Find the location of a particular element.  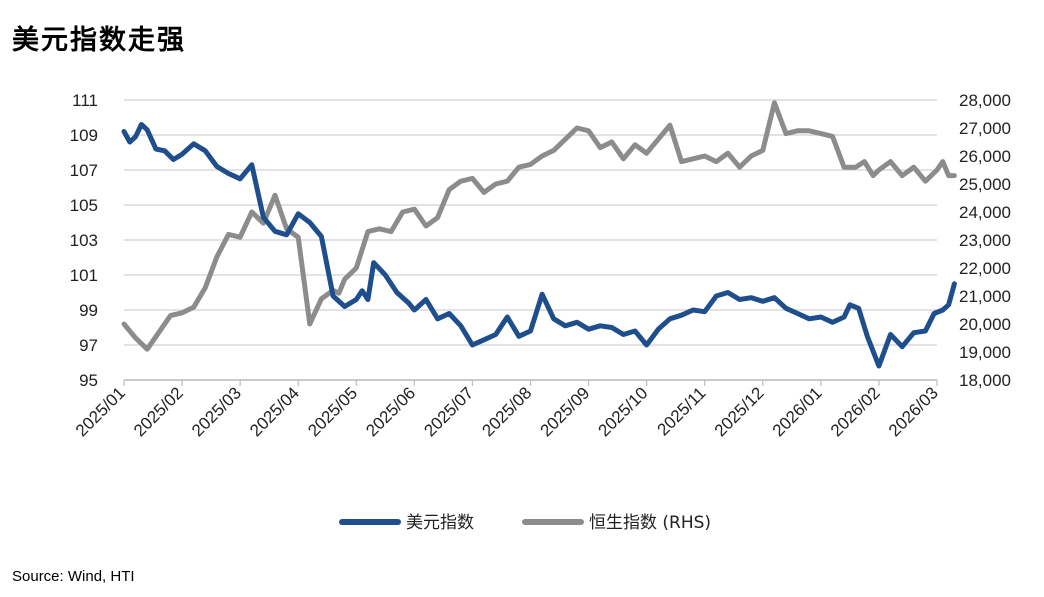

x-tick-label: 2025/01 is located at coordinates (100, 411).